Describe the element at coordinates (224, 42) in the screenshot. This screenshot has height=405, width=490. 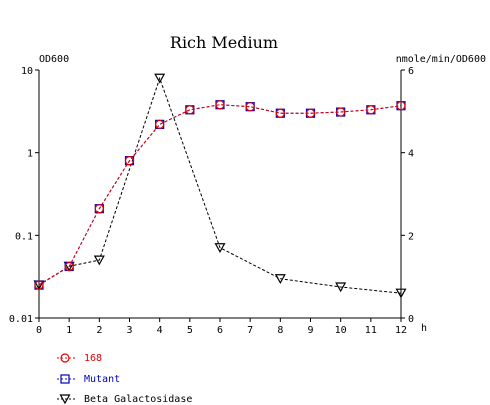
I see `chart-title: Rich Medium` at that location.